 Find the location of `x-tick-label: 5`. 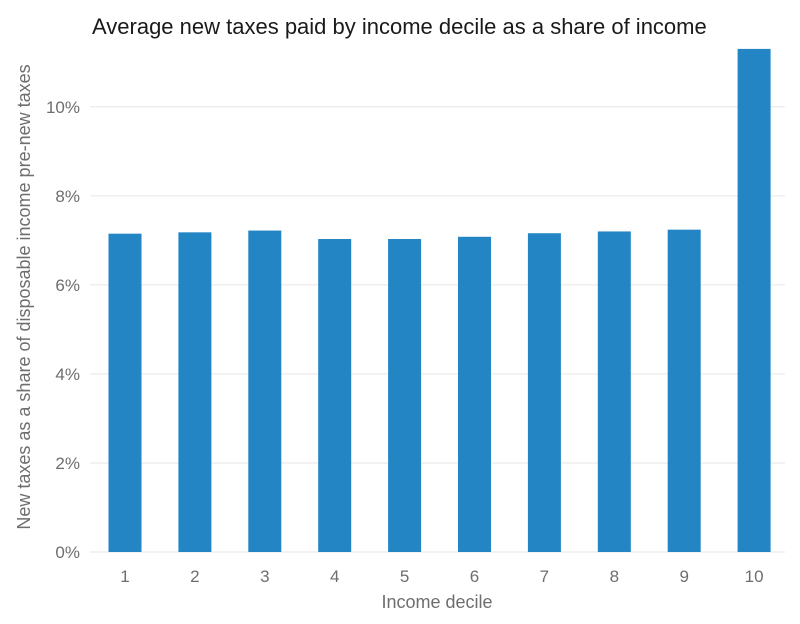

x-tick-label: 5 is located at coordinates (404, 576).